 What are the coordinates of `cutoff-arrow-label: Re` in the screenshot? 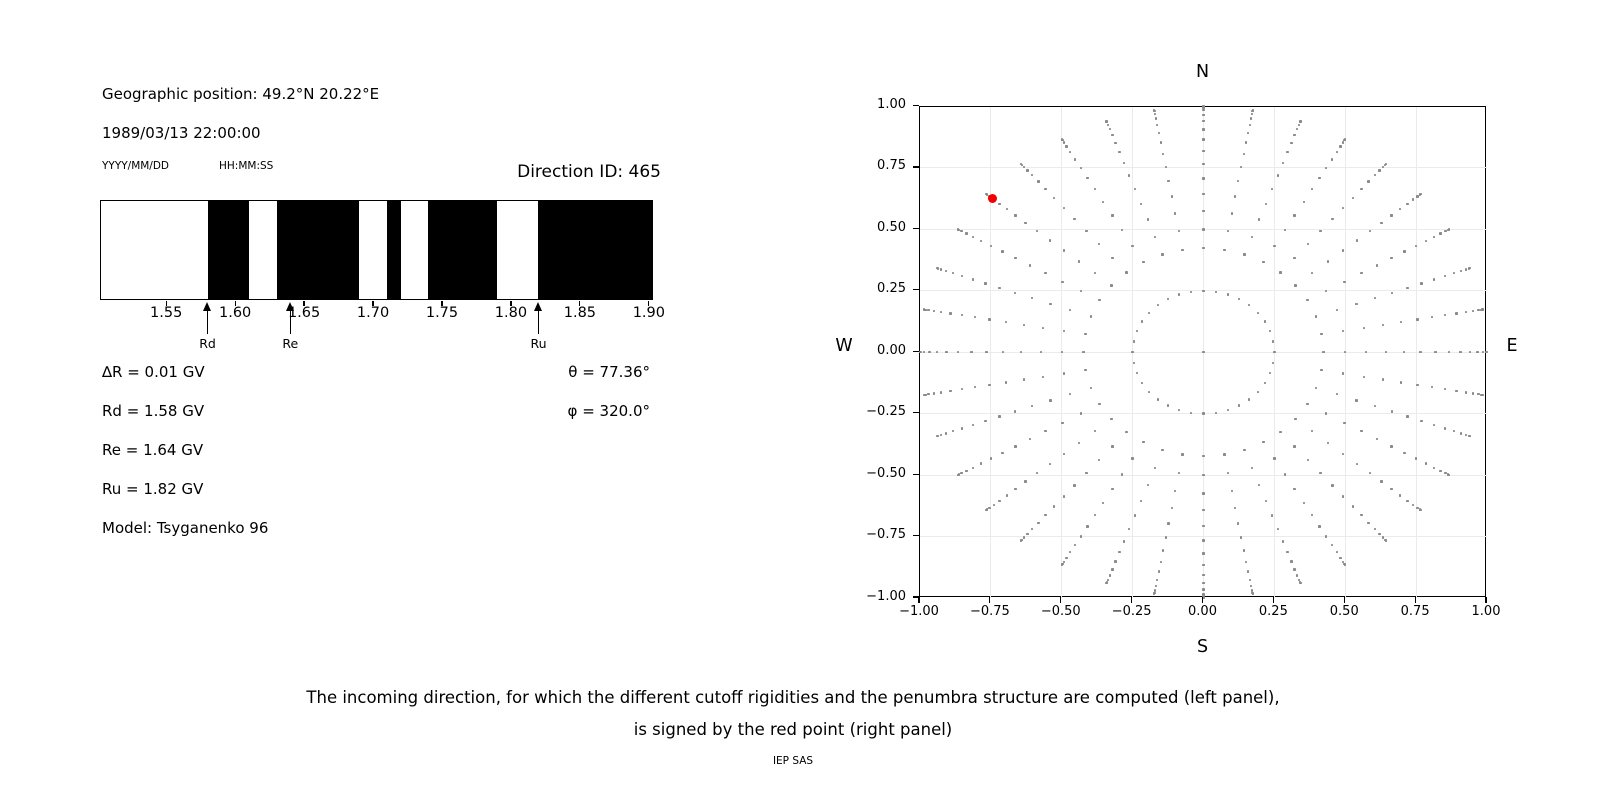 It's located at (290, 343).